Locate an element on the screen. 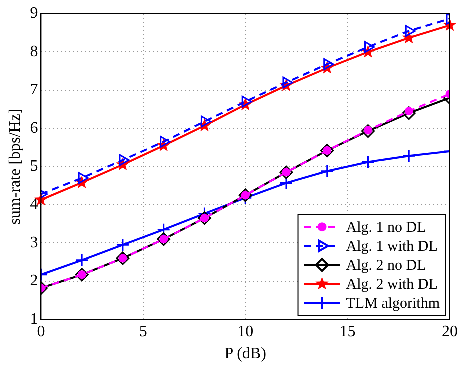  y-axis-title: sum-rate [bps/Hz] is located at coordinates (15, 166).